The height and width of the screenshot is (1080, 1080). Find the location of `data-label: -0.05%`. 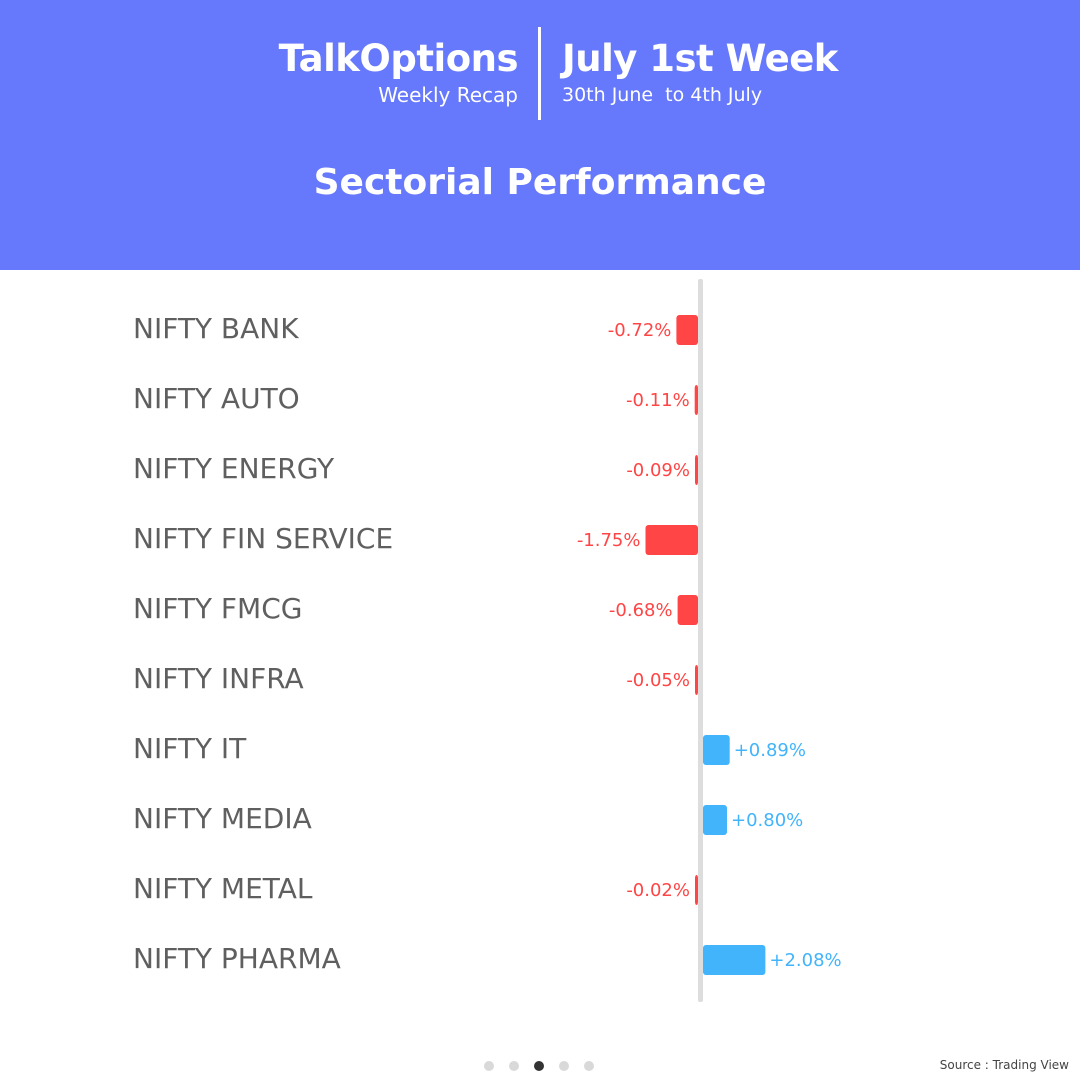

data-label: -0.05% is located at coordinates (658, 680).